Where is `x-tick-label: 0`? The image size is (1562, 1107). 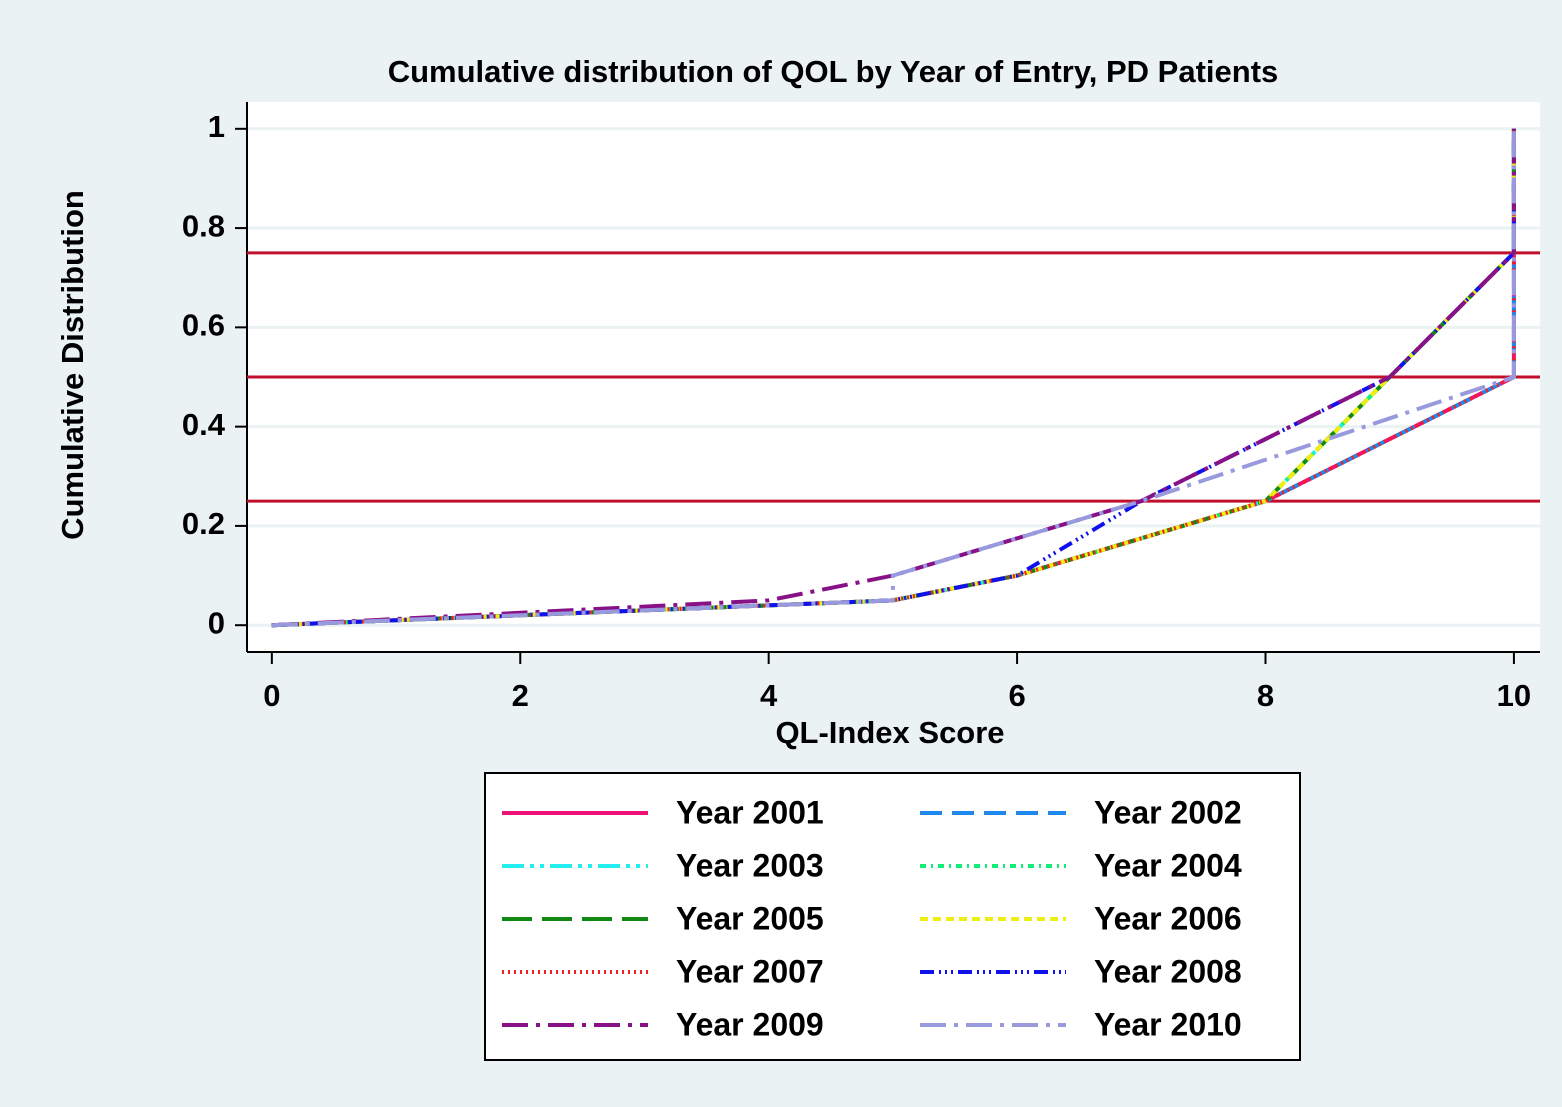 x-tick-label: 0 is located at coordinates (271, 695).